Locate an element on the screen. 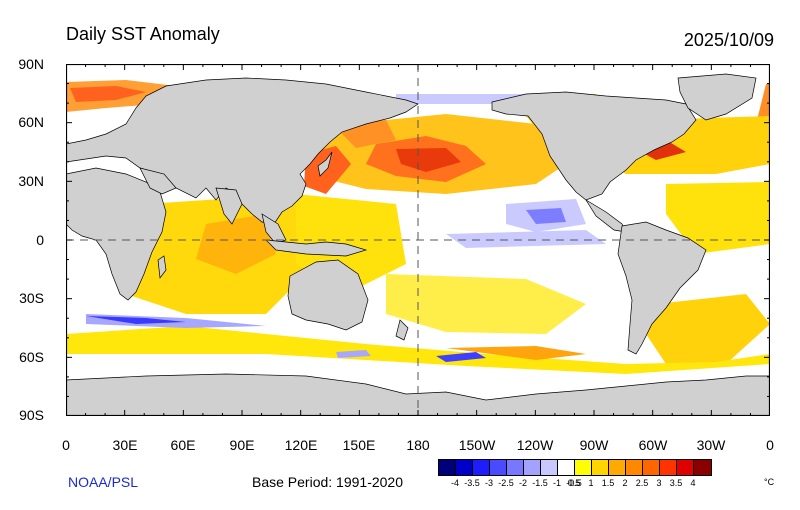 Image resolution: width=800 pixels, height=510 pixels. lat-label: 30S is located at coordinates (31, 298).